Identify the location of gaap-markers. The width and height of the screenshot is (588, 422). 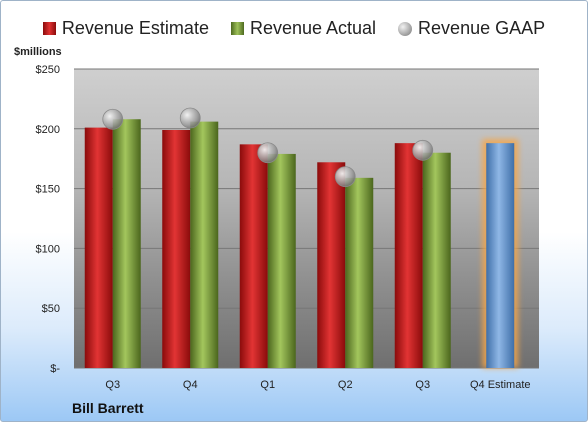
(268, 147).